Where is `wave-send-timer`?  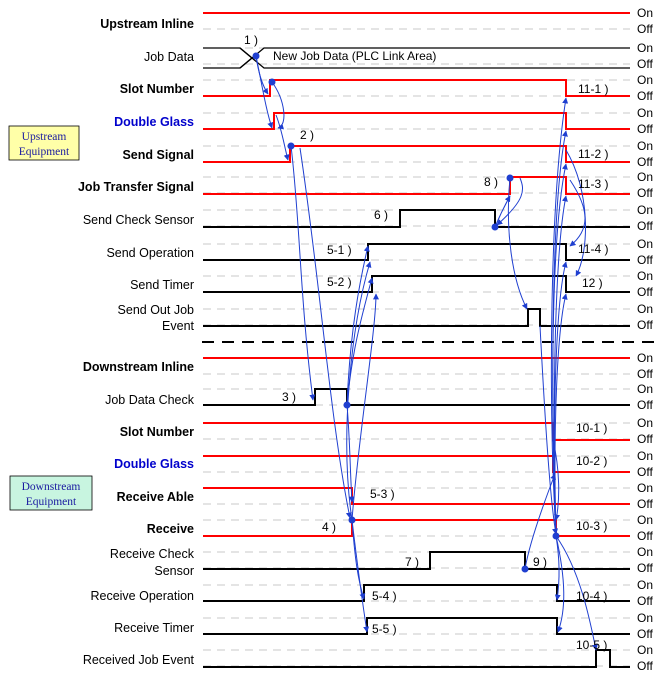 wave-send-timer is located at coordinates (416, 284).